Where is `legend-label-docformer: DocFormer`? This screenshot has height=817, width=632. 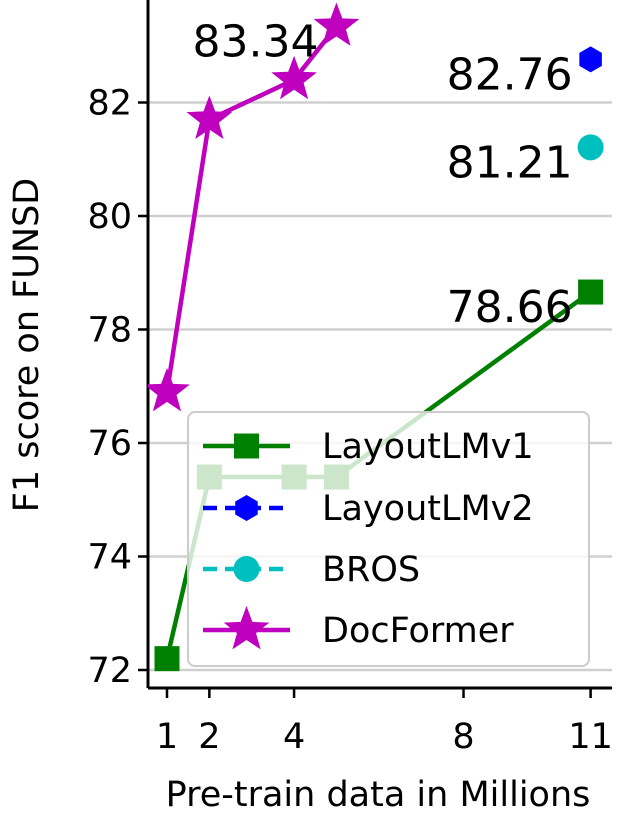
legend-label-docformer: DocFormer is located at coordinates (418, 631).